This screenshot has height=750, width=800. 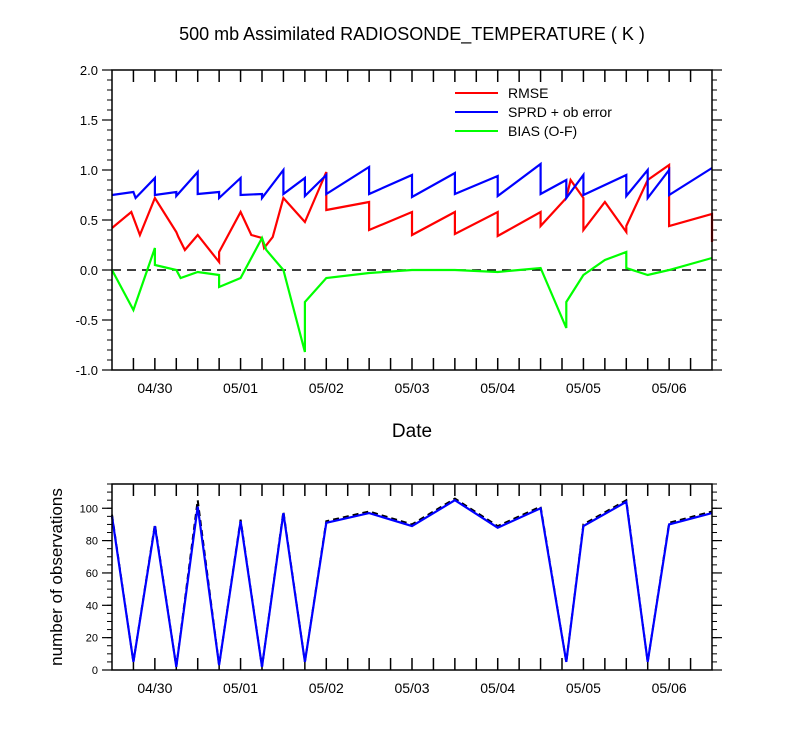 I want to click on series-line-rmse, so click(x=412, y=214).